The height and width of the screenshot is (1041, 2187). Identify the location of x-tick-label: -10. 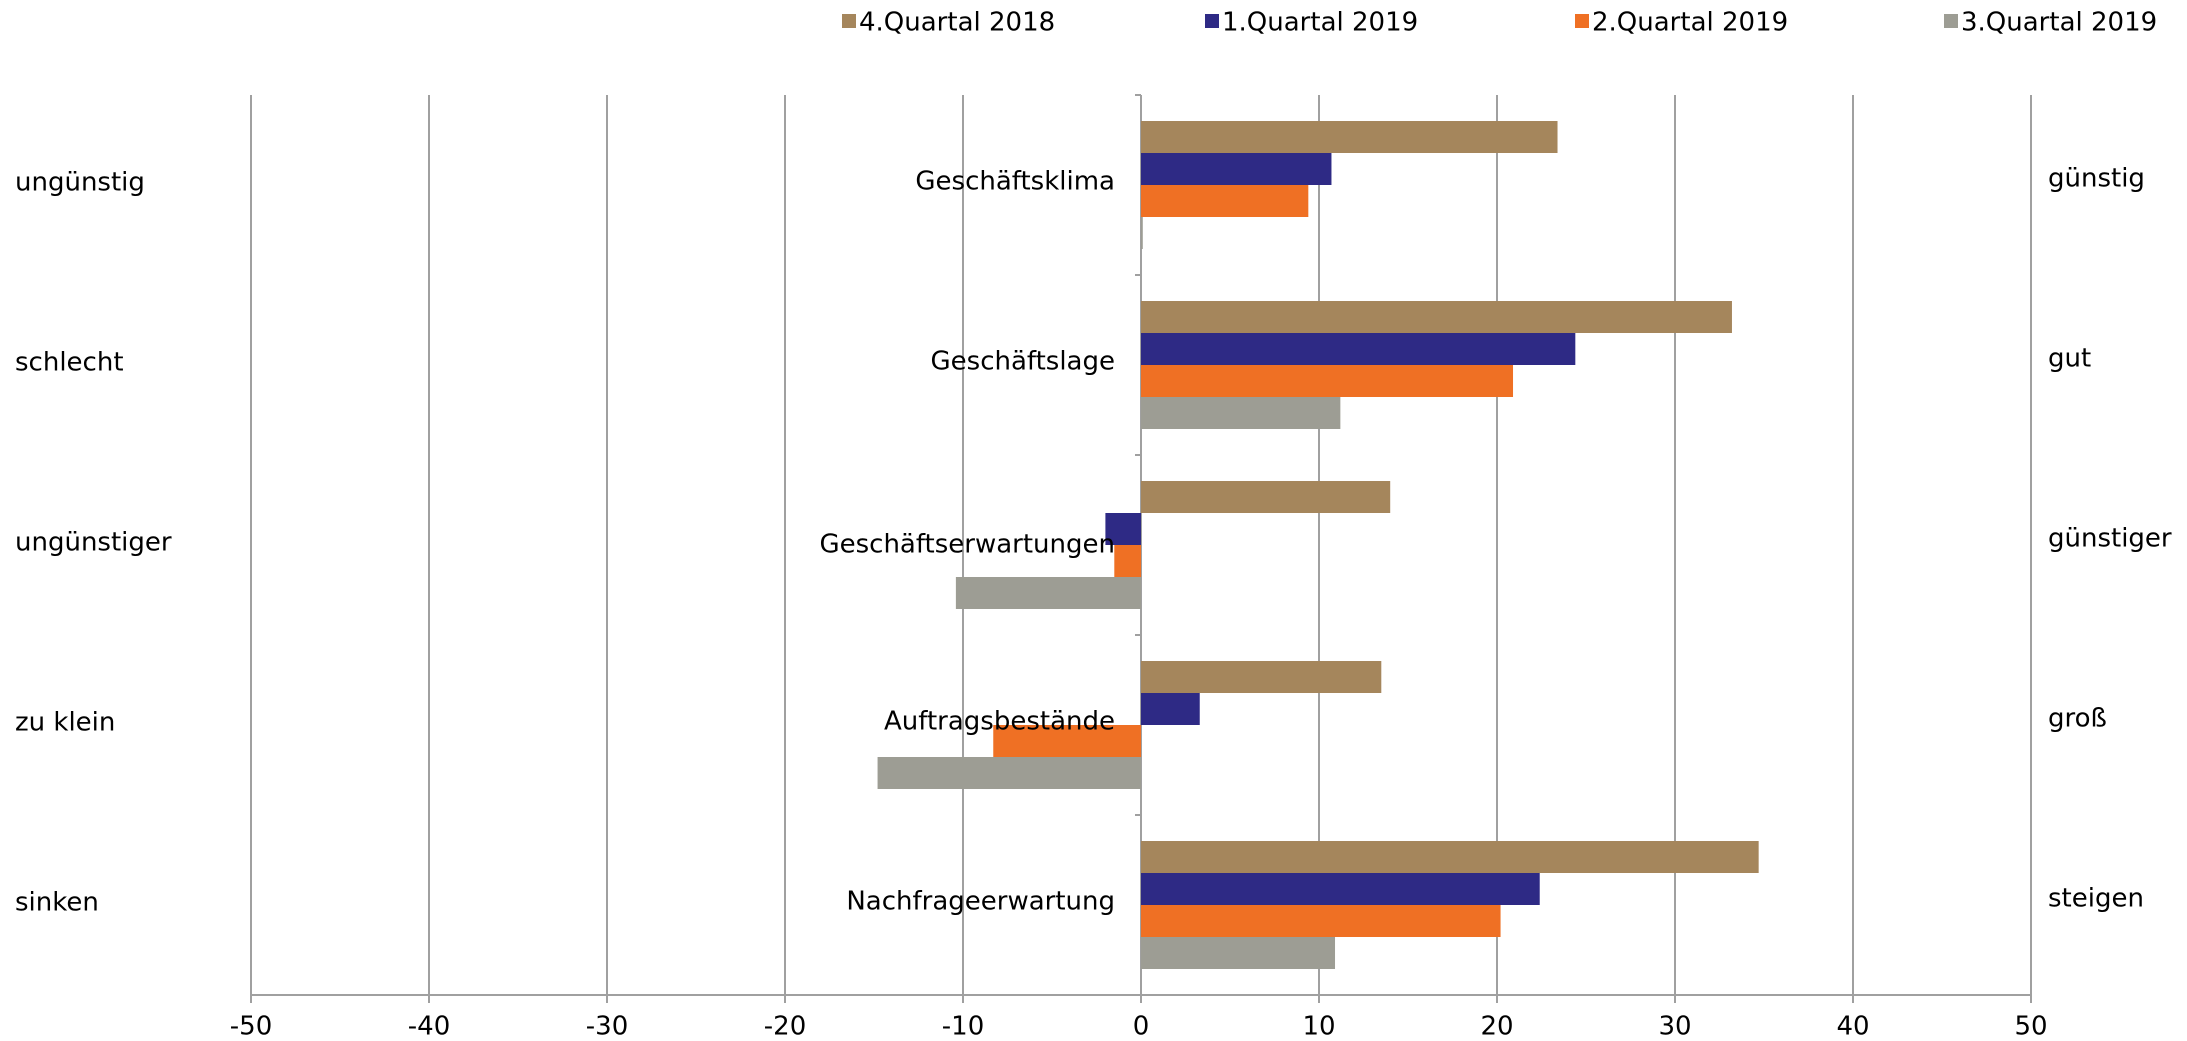
(963, 1026).